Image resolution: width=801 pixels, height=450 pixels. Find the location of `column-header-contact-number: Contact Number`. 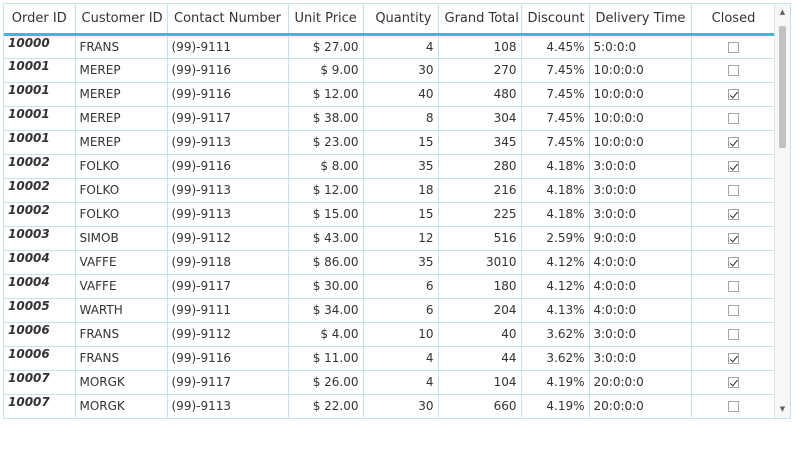

column-header-contact-number: Contact Number is located at coordinates (228, 20).